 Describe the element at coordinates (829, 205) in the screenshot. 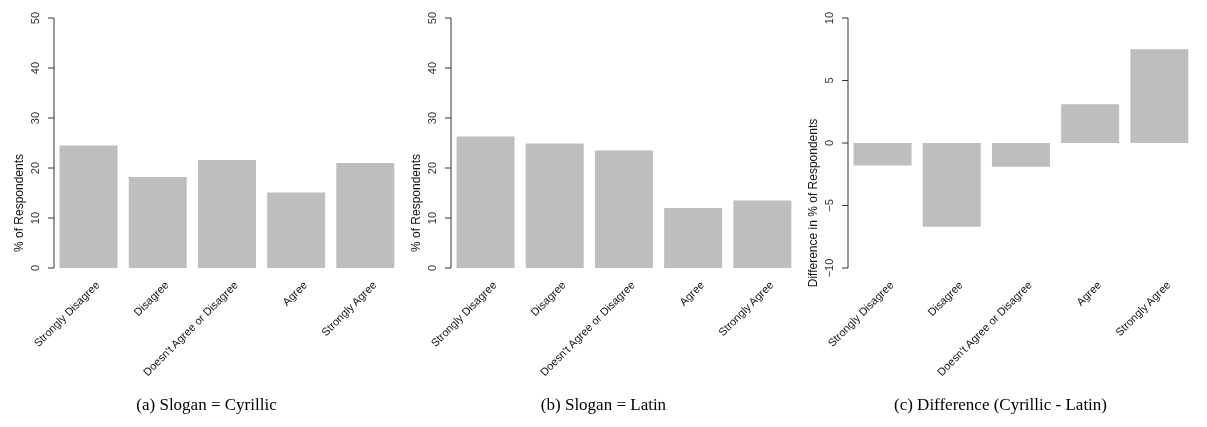

I see `y-tick-label: −5` at that location.